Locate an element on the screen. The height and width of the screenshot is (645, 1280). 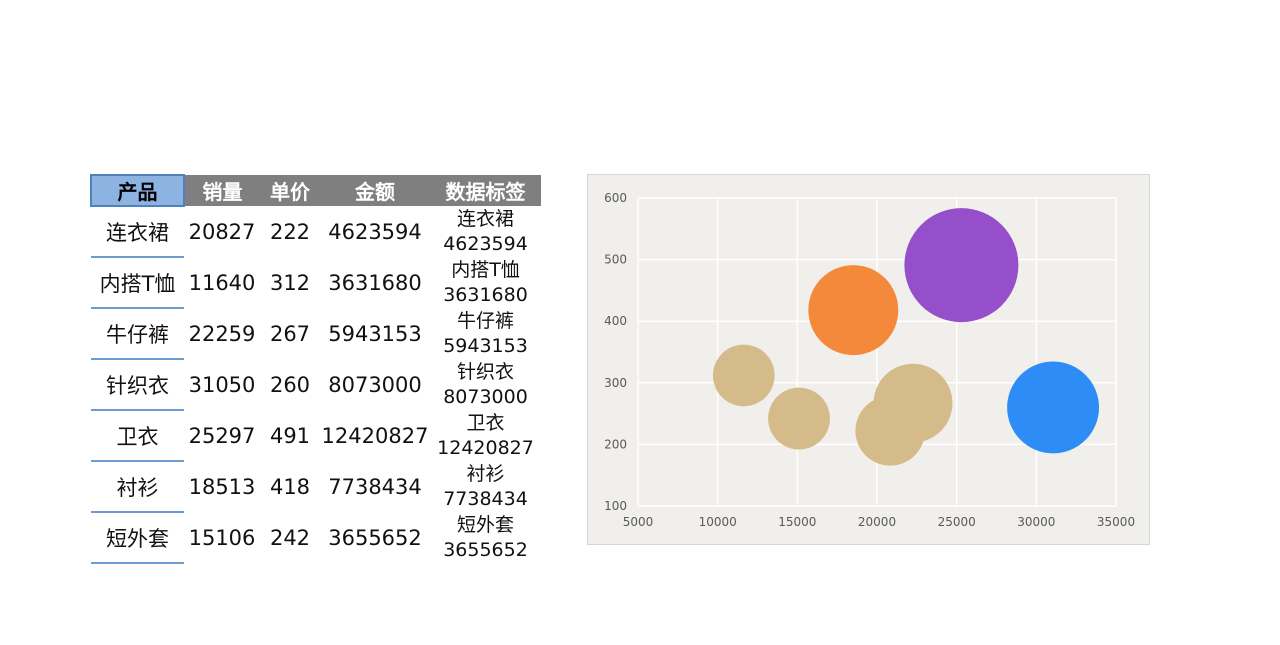
x-tick-label: 15000 is located at coordinates (797, 522).